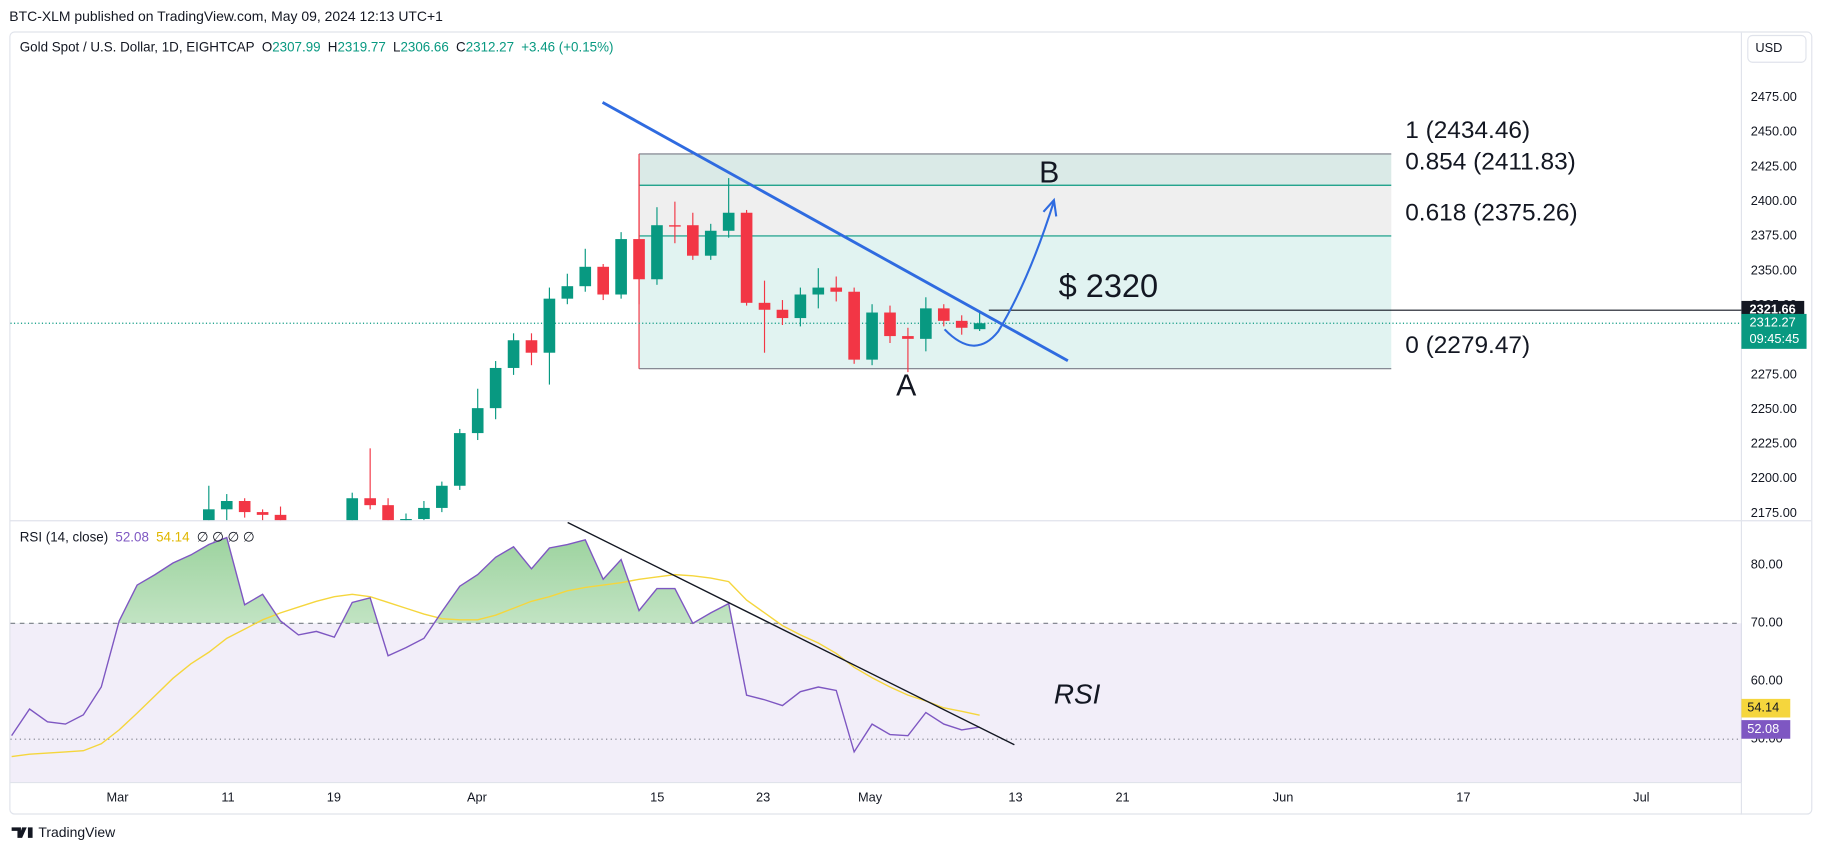 This screenshot has width=1824, height=853. Describe the element at coordinates (1774, 512) in the screenshot. I see `y-tick-label: 2175.00` at that location.